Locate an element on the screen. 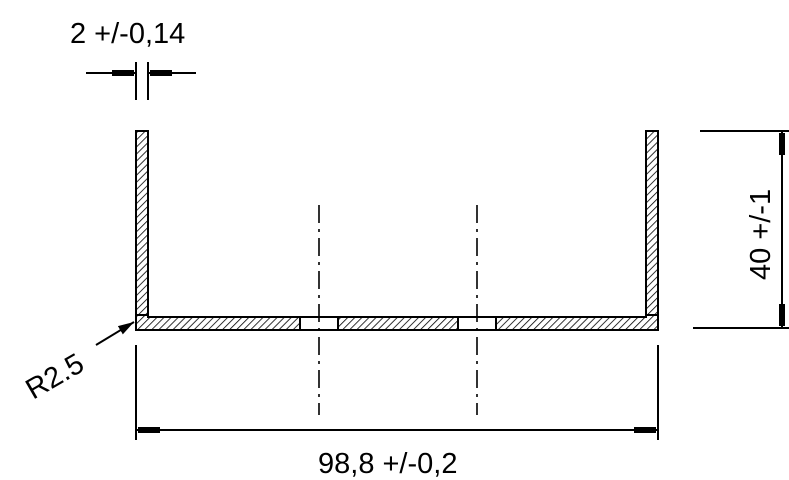 Image resolution: width=789 pixels, height=480 pixels. bottom-left-section is located at coordinates (218, 322).